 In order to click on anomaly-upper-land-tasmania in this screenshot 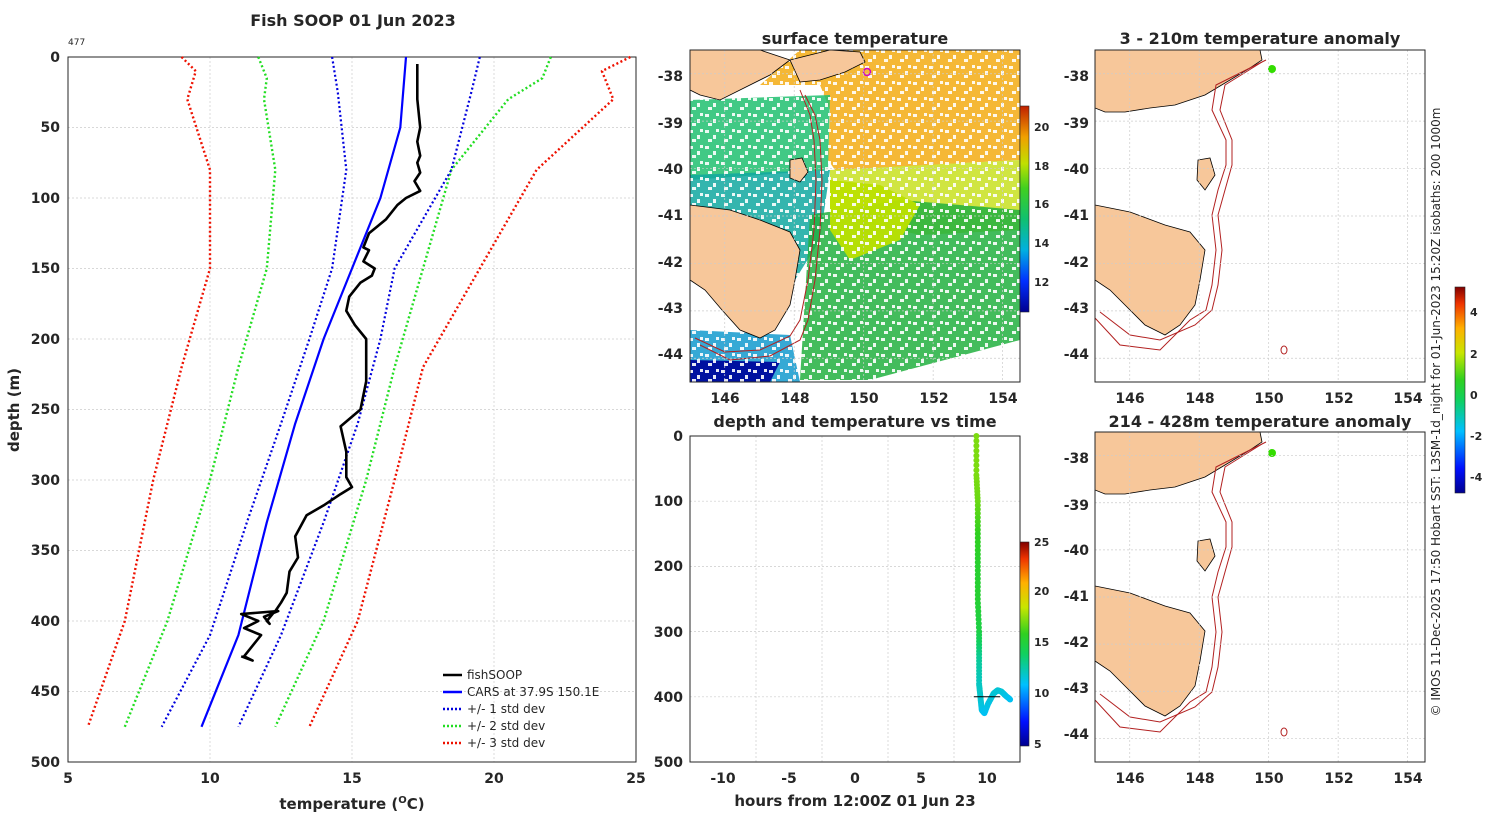, I will do `click(1150, 270)`.